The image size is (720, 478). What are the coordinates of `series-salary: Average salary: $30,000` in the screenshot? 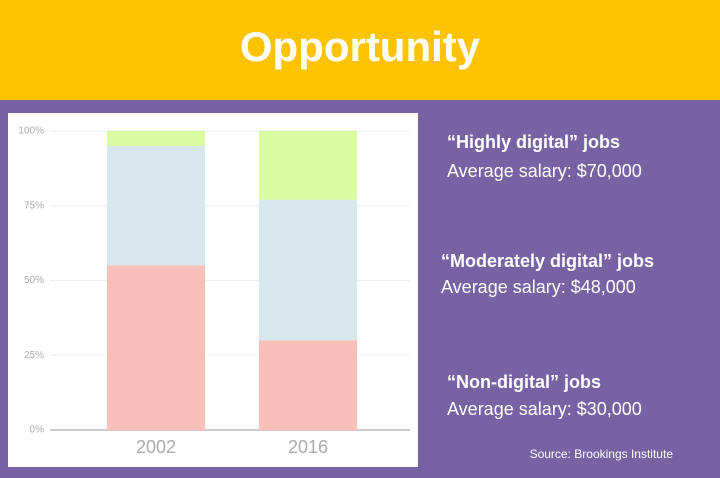 It's located at (544, 409).